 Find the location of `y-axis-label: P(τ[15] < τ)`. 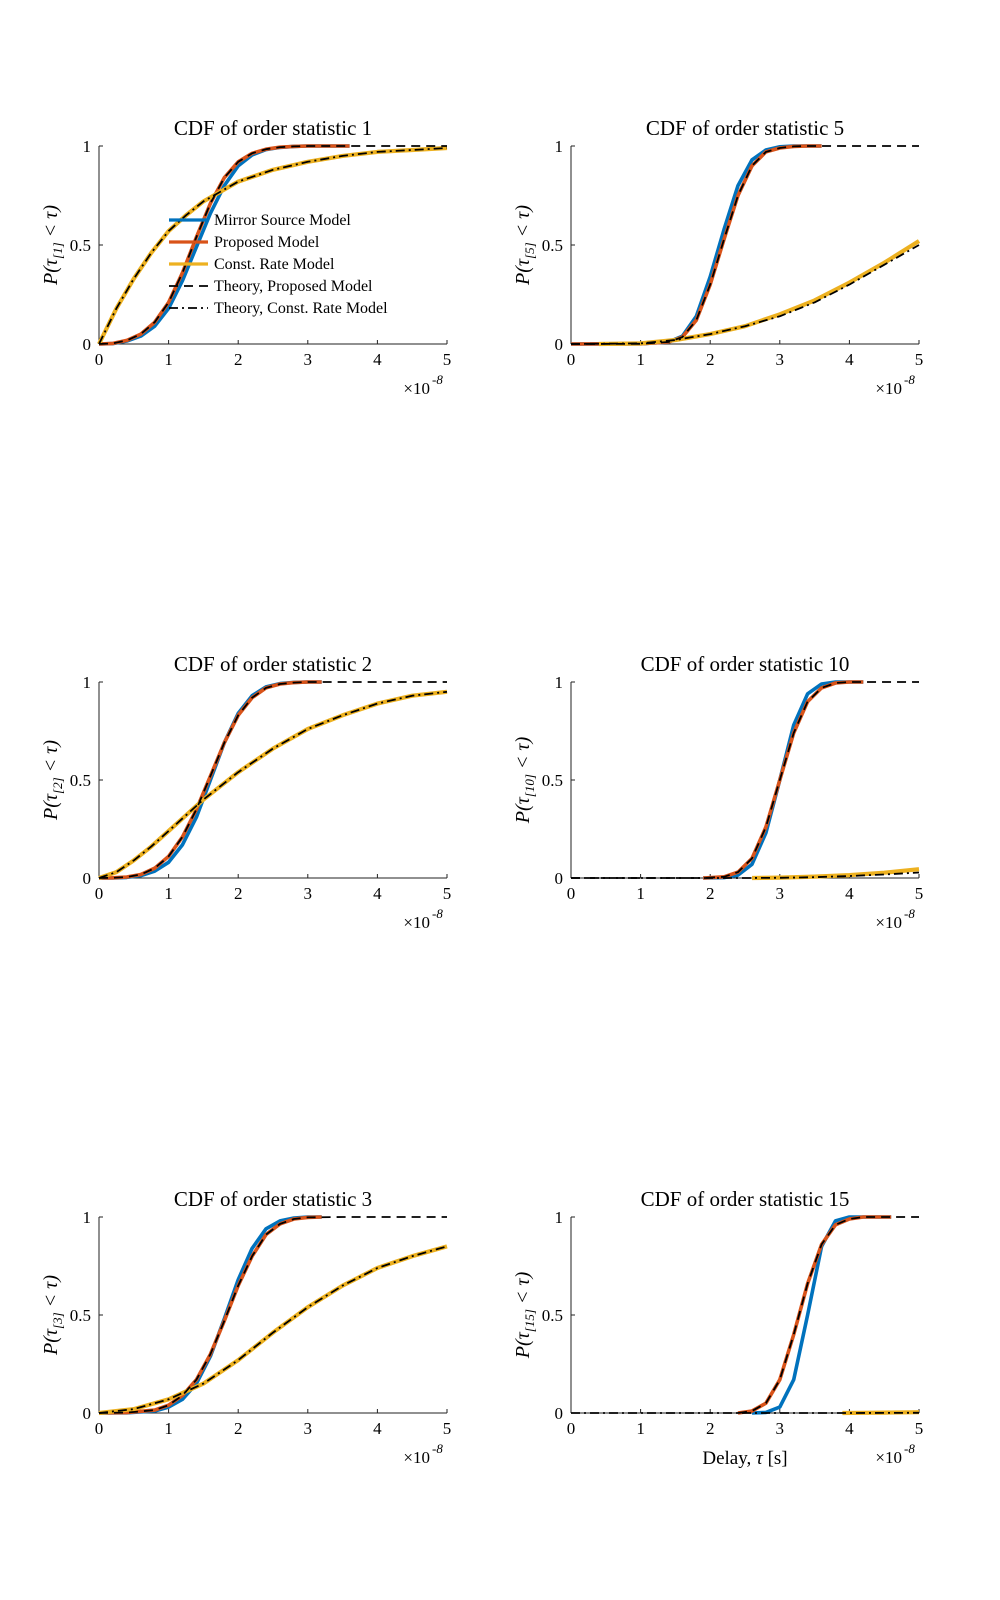

y-axis-label: P(τ[15] < τ) is located at coordinates (524, 1315).